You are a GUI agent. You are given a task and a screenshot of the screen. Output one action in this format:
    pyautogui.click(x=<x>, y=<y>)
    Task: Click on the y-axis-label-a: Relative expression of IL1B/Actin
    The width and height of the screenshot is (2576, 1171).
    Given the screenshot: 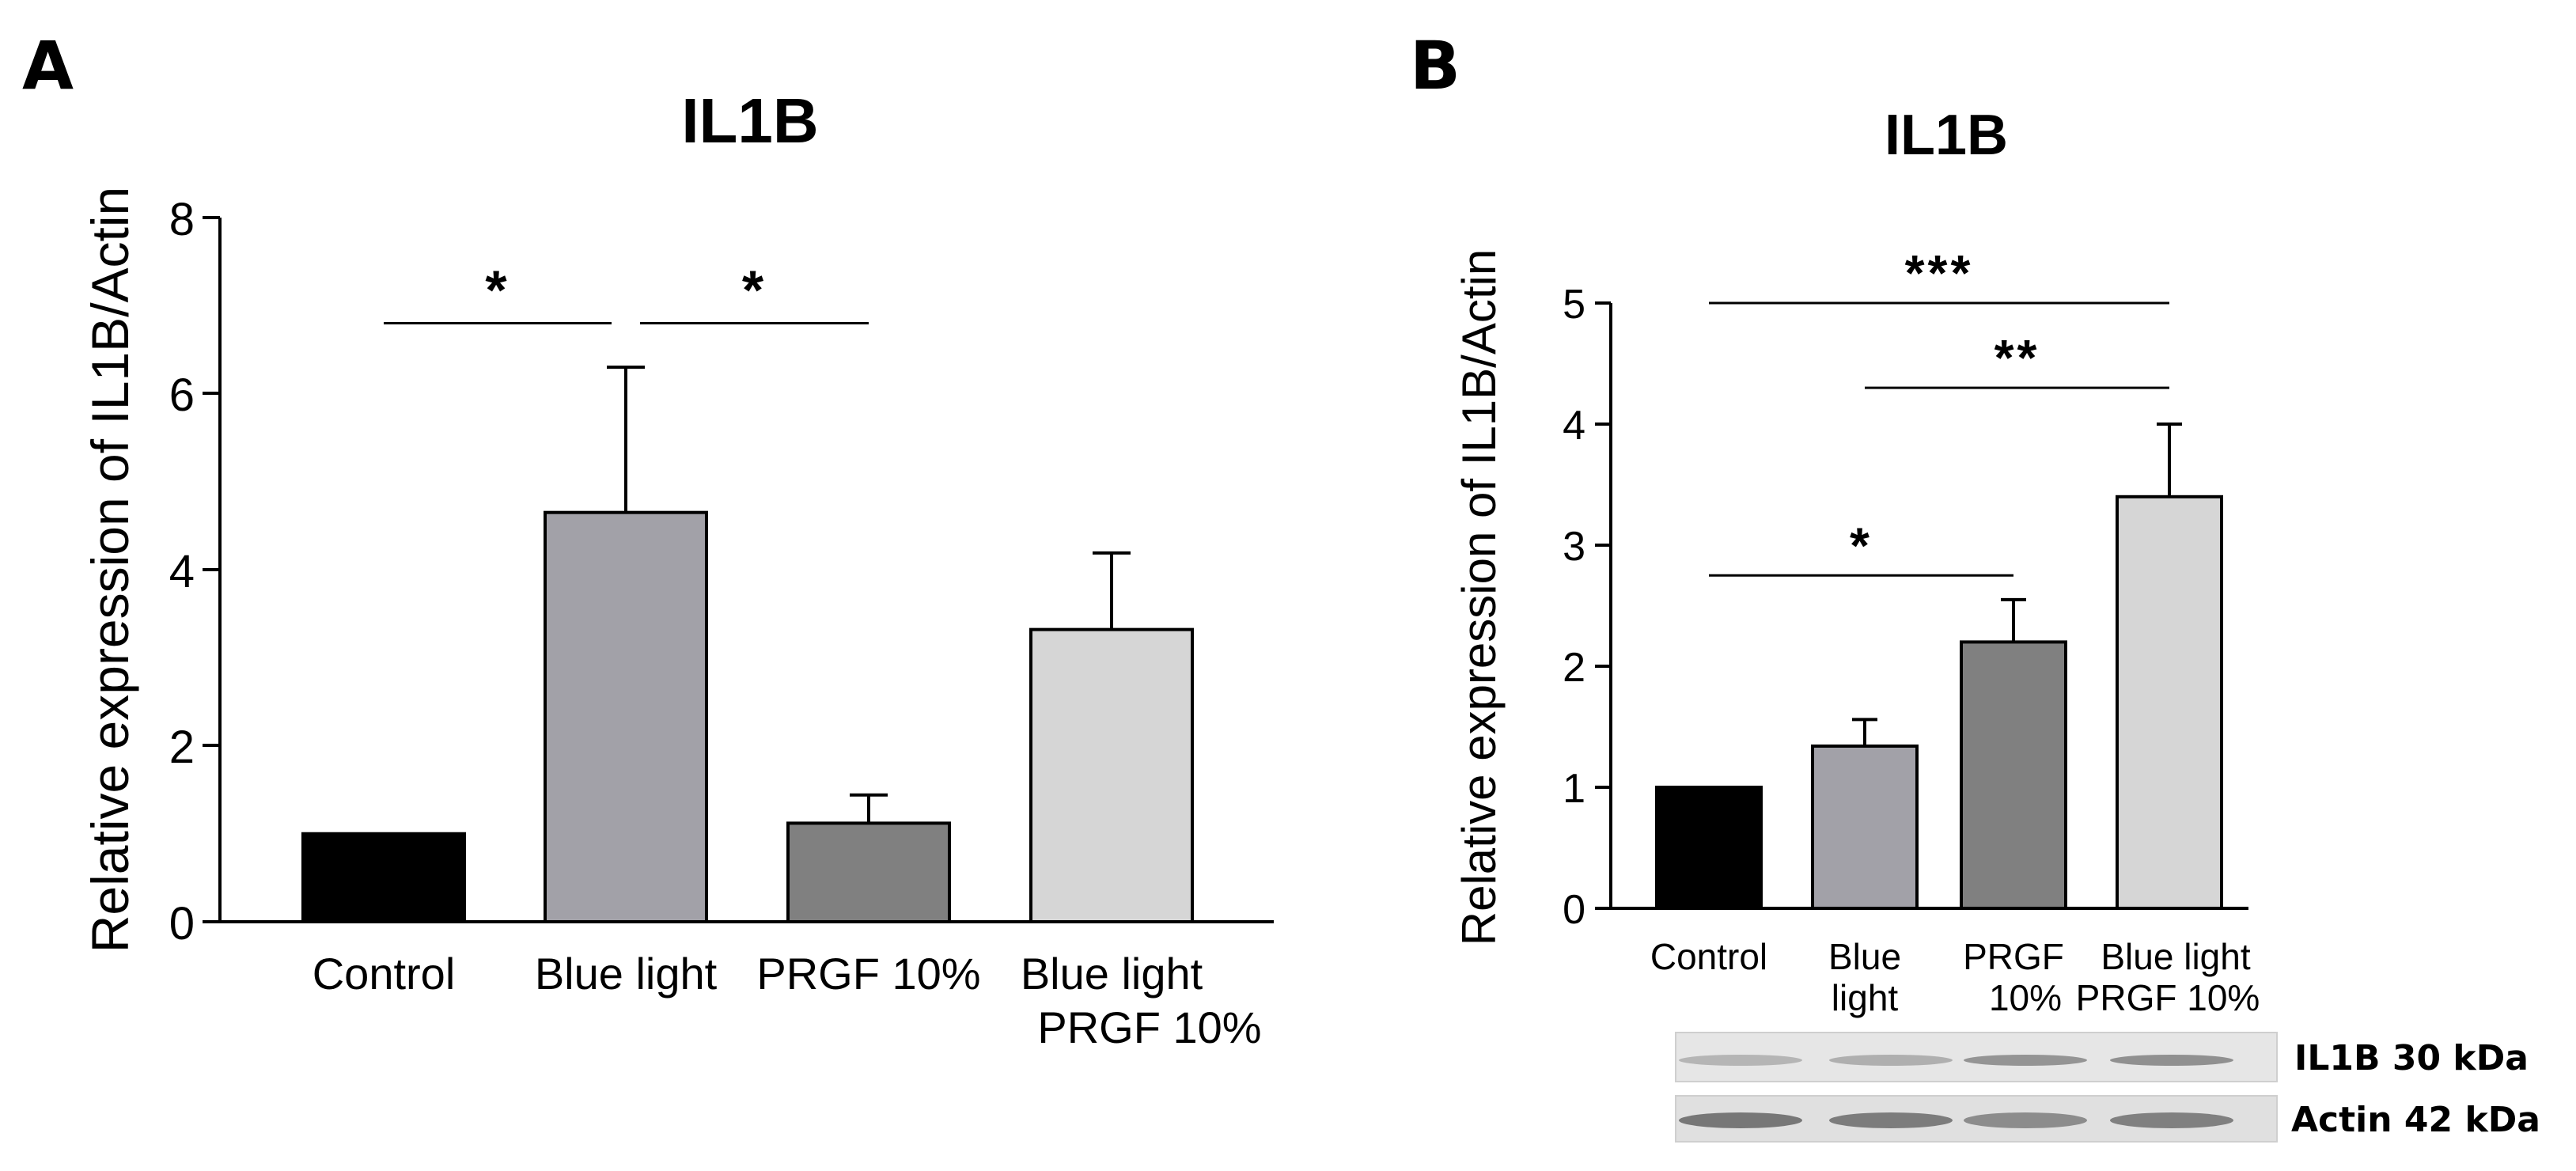 What is the action you would take?
    pyautogui.click(x=110, y=570)
    